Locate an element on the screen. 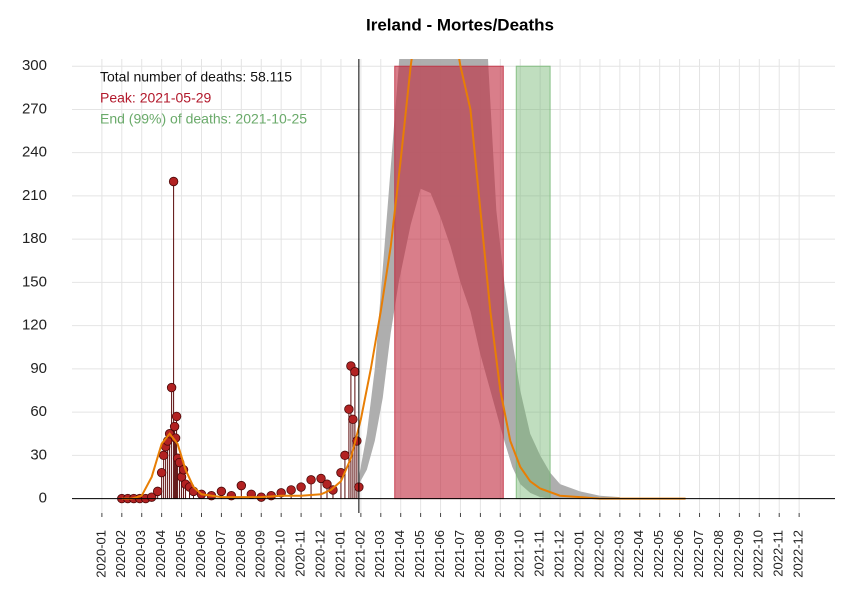 This screenshot has width=850, height=600. y-tick-label: 270 is located at coordinates (34, 108).